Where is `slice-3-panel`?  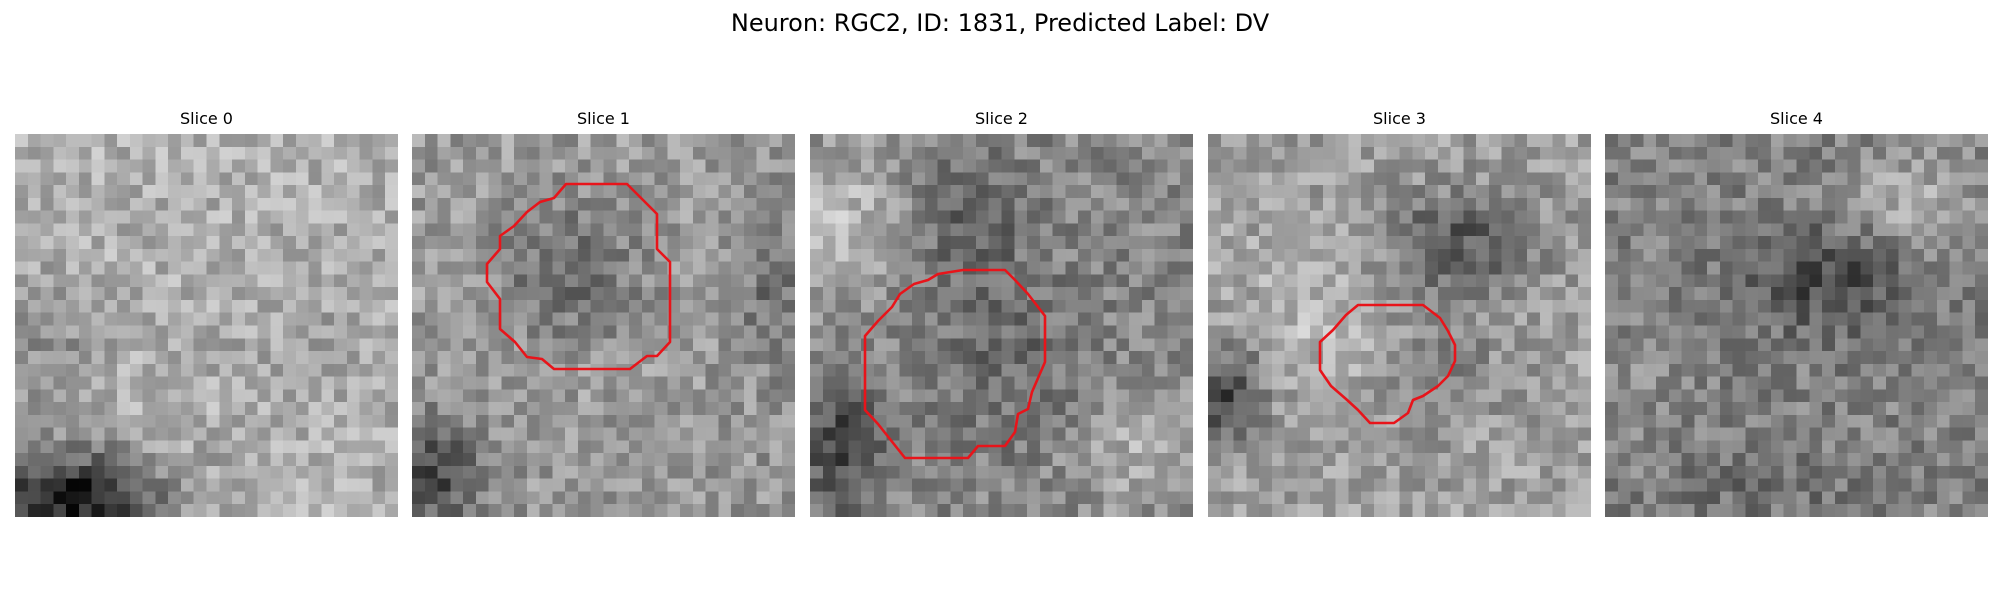
slice-3-panel is located at coordinates (1399, 325).